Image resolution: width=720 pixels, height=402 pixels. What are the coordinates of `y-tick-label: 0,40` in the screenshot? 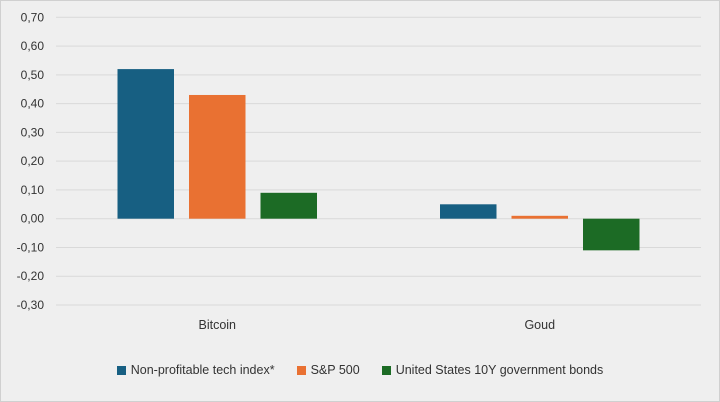 It's located at (33, 104).